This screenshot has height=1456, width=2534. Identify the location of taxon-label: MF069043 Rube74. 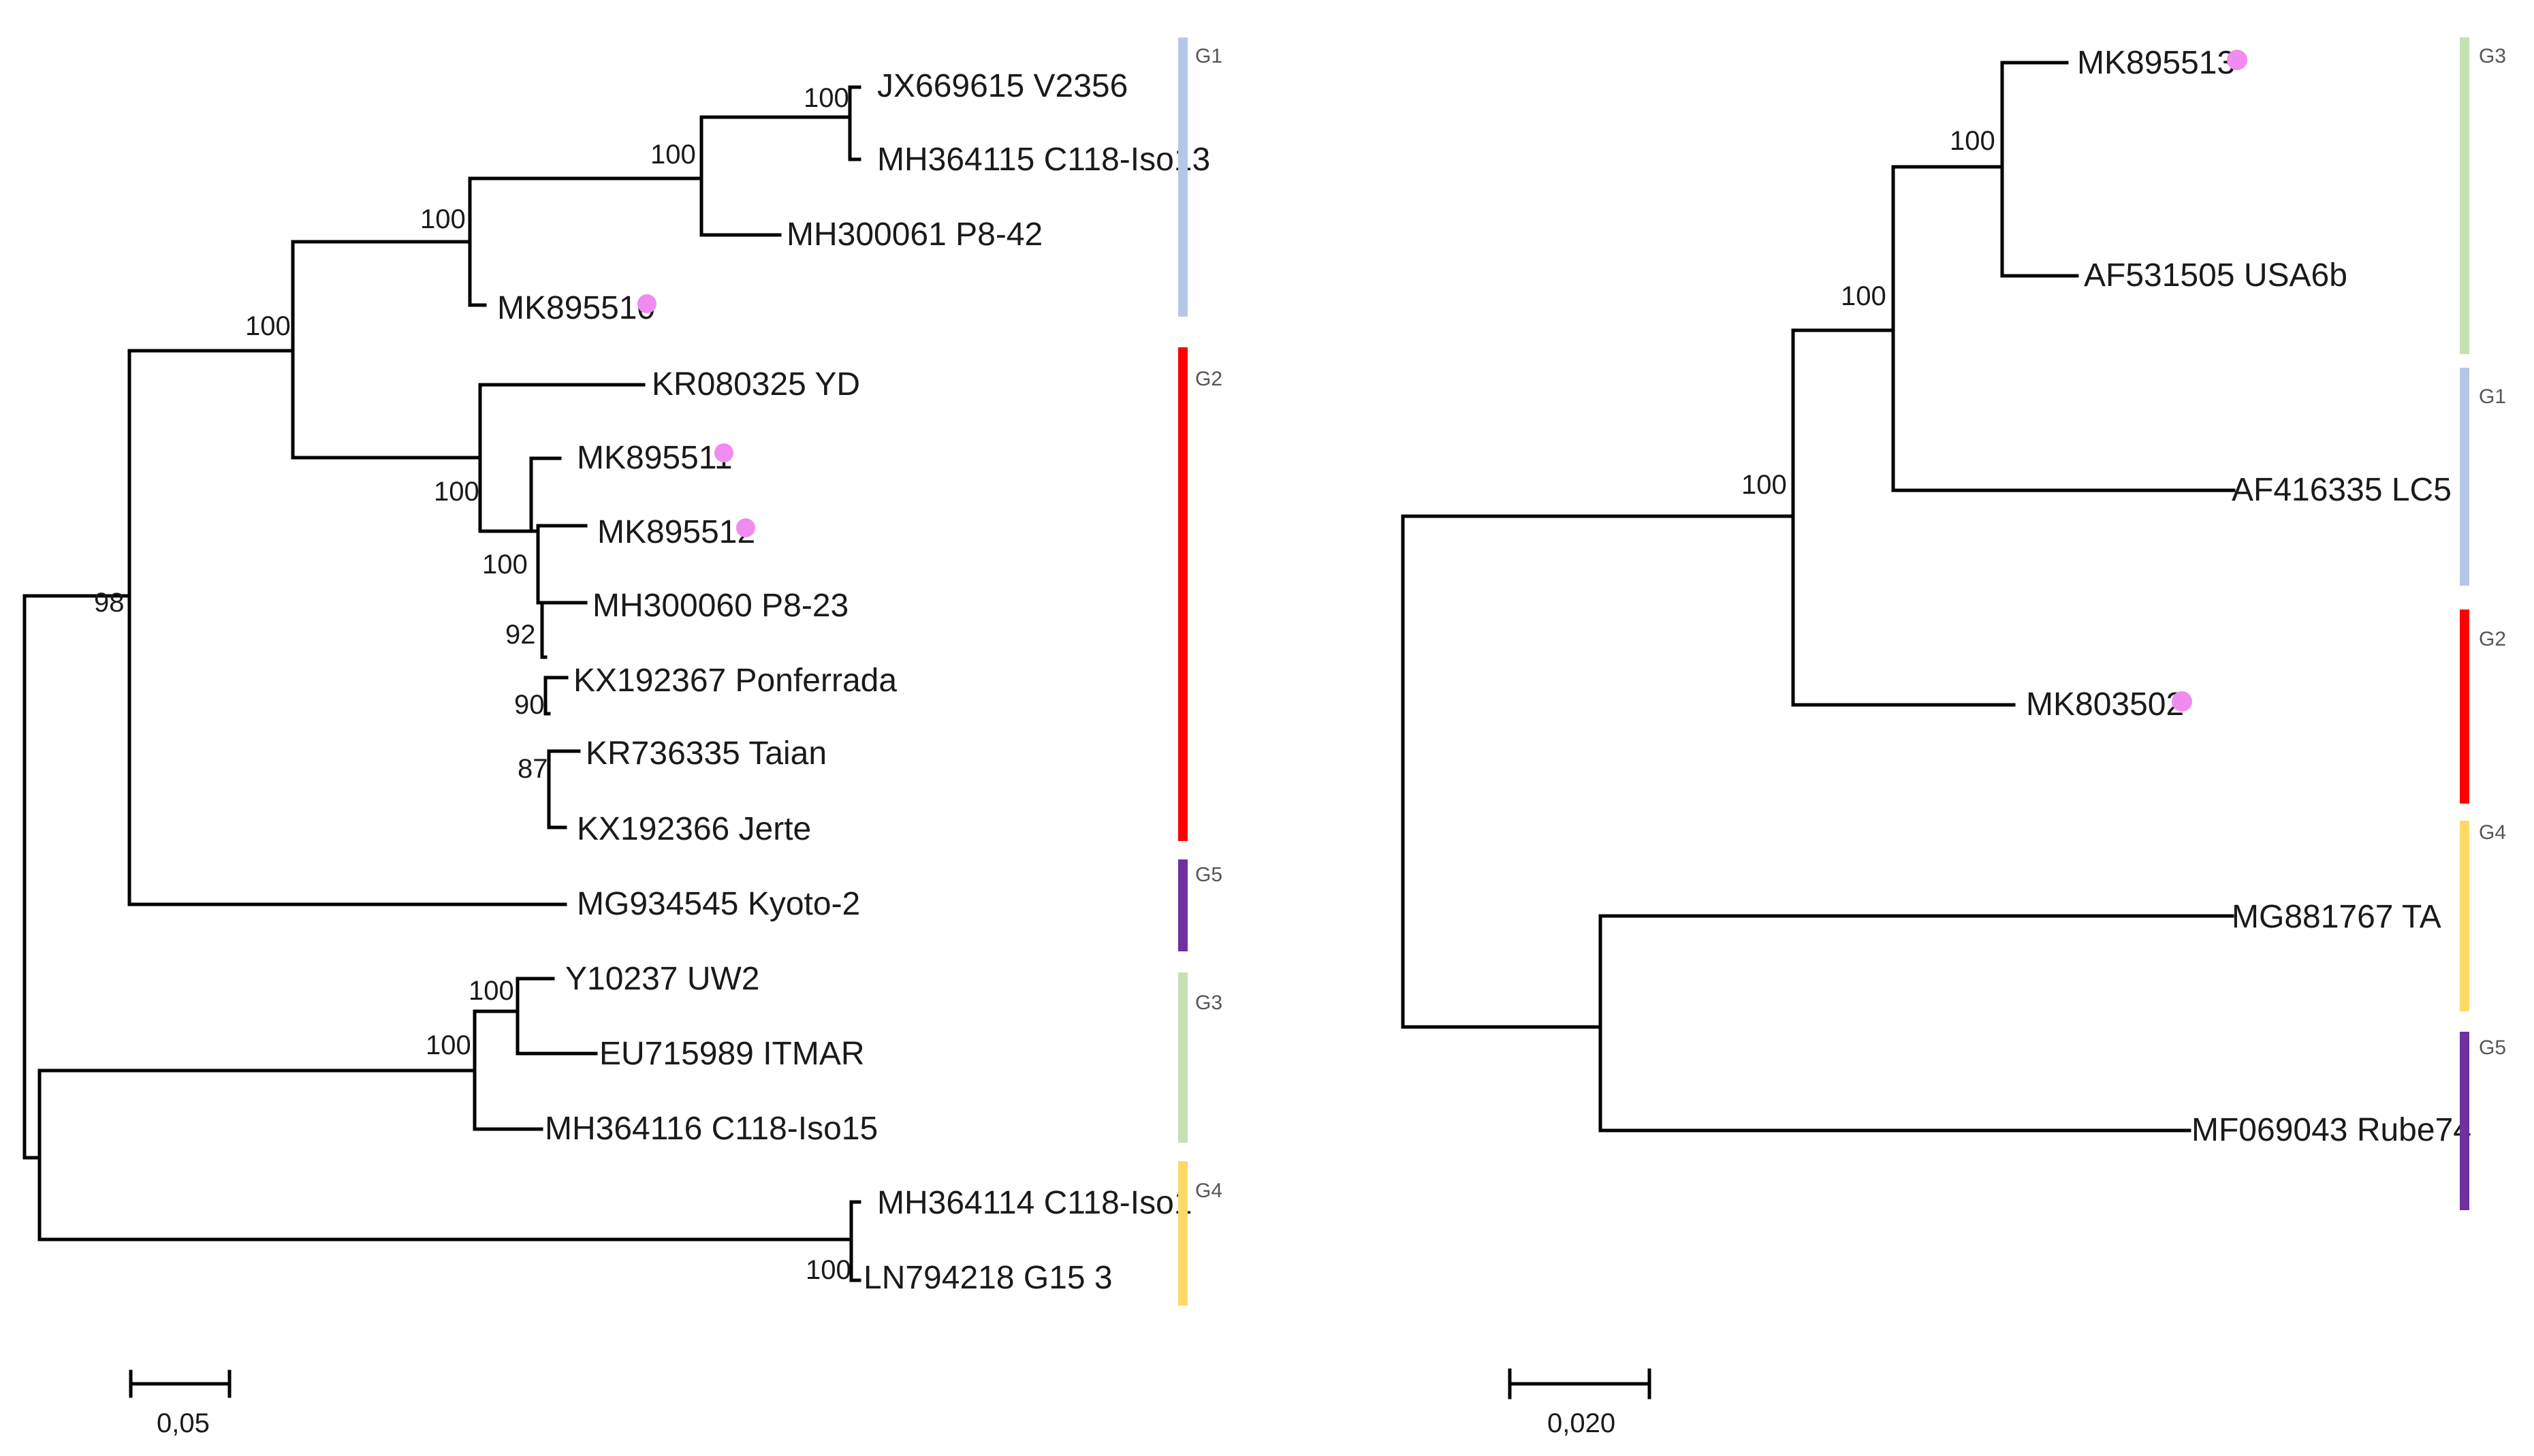
(2331, 1130).